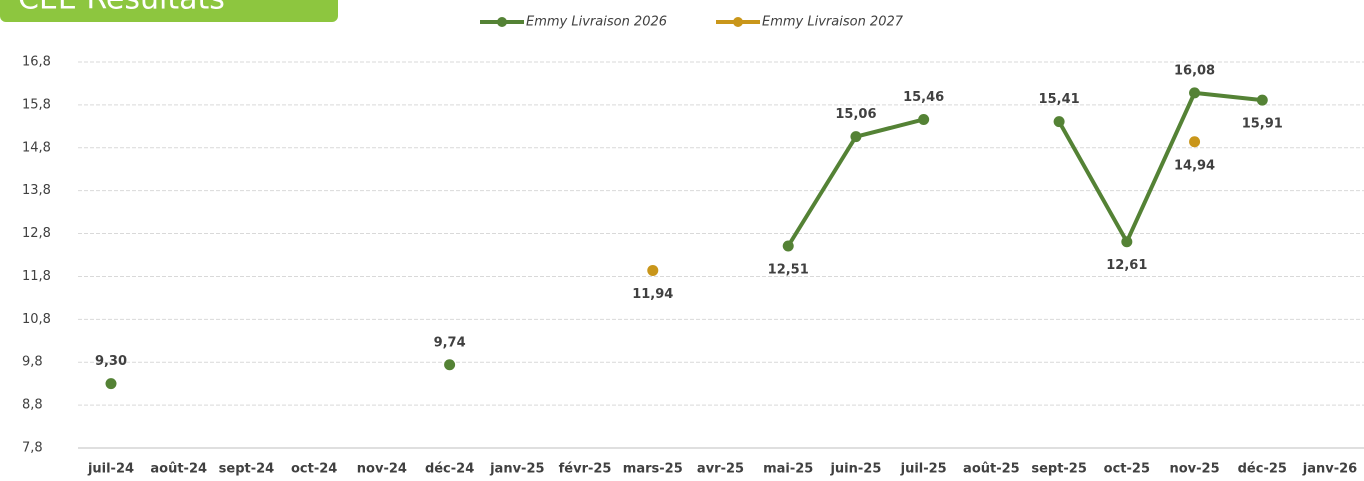  What do you see at coordinates (1059, 469) in the screenshot?
I see `x-tick-label: sept-25` at bounding box center [1059, 469].